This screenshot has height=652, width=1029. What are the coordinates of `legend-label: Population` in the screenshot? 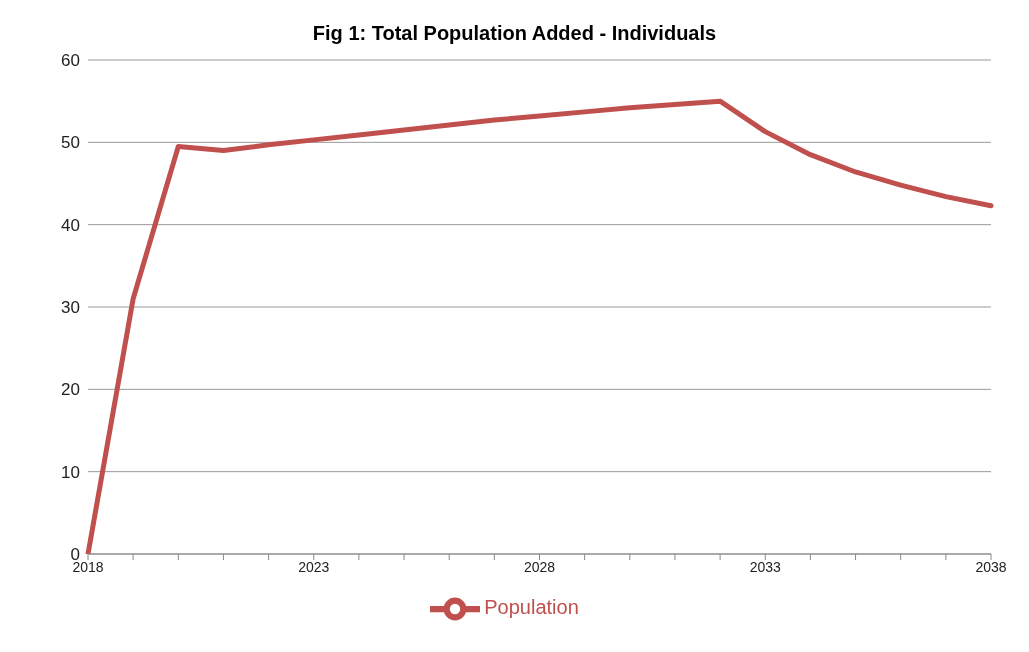 It's located at (531, 607).